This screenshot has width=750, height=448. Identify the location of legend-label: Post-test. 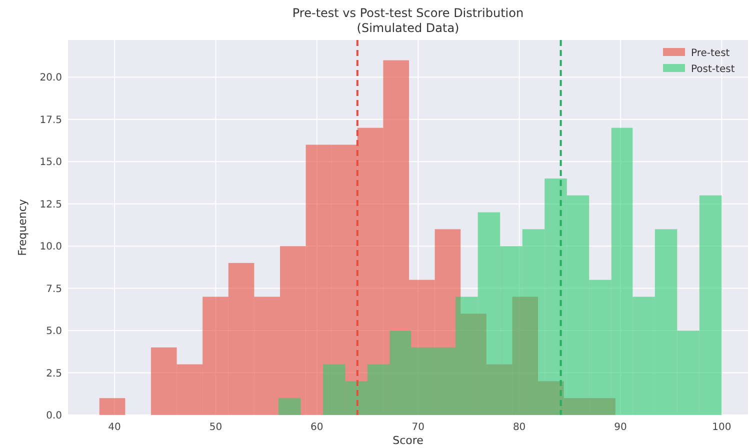
(713, 69).